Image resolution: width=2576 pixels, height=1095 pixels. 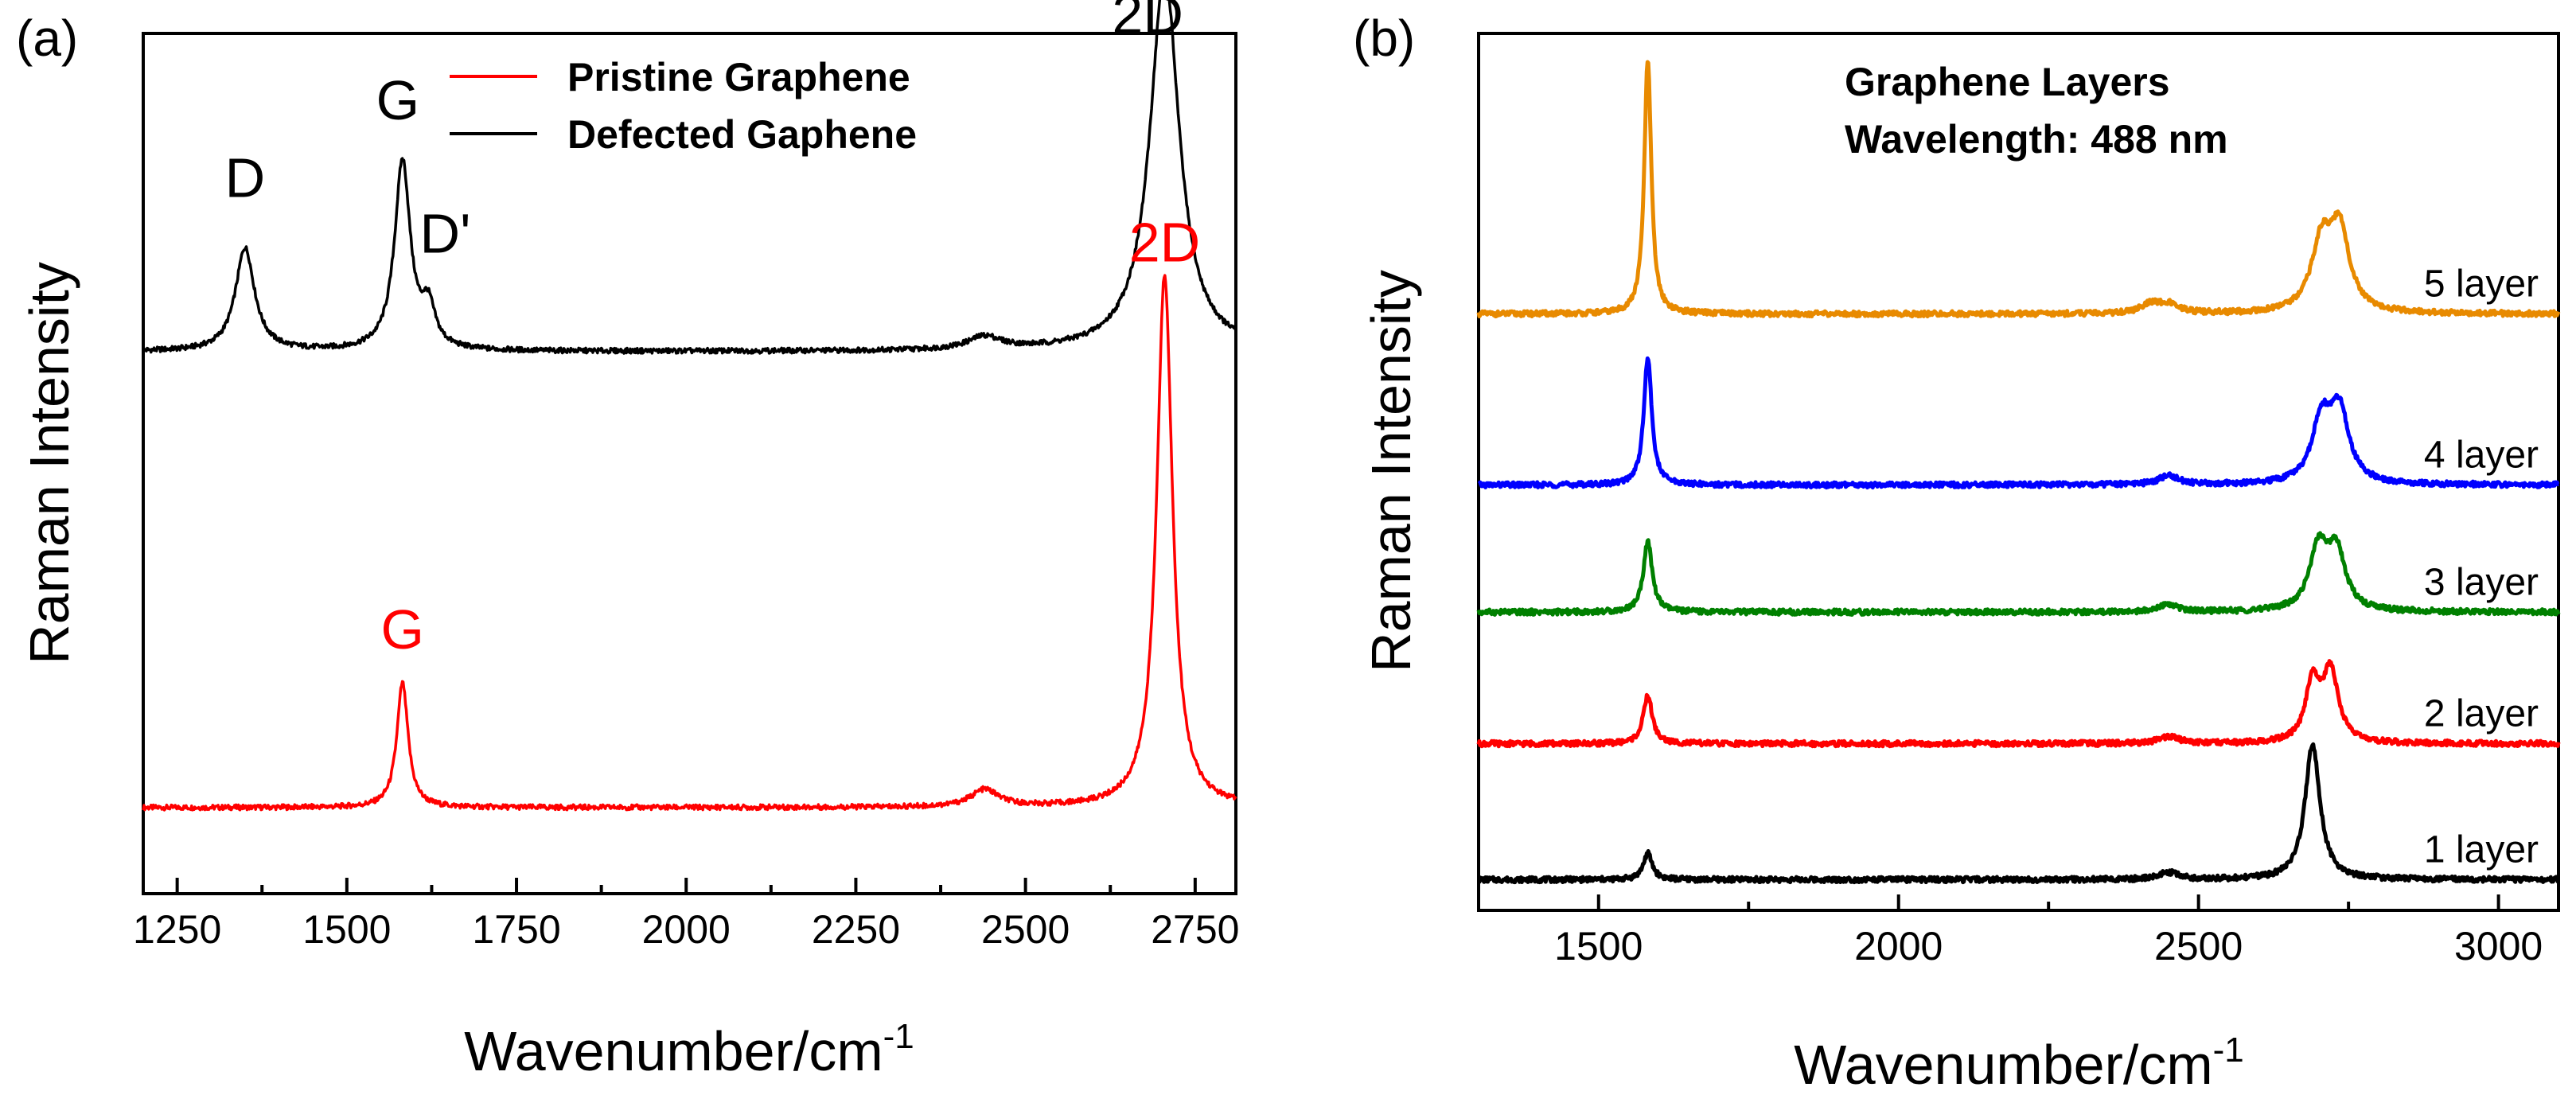 I want to click on x-tick-label-1750: 1750, so click(x=516, y=929).